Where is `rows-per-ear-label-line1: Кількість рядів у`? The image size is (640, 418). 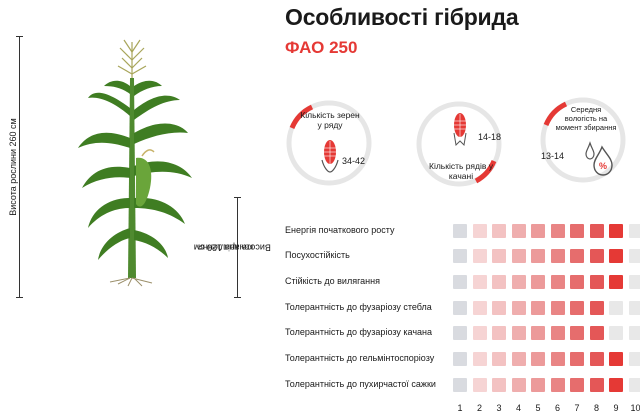
rows-per-ear-label-line1: Кількість рядів у is located at coordinates (461, 166).